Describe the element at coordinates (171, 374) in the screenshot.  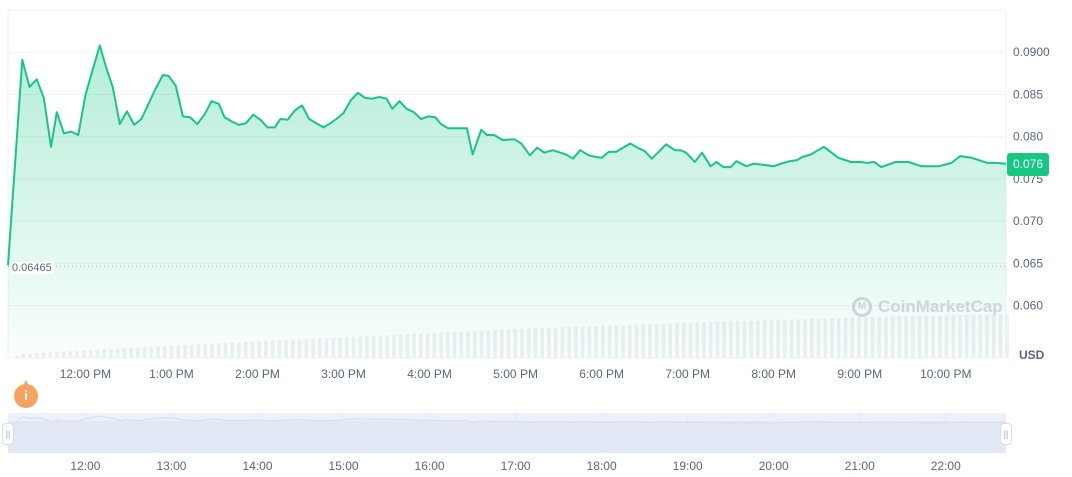
I see `x-tick-label: 1:00 PM` at that location.